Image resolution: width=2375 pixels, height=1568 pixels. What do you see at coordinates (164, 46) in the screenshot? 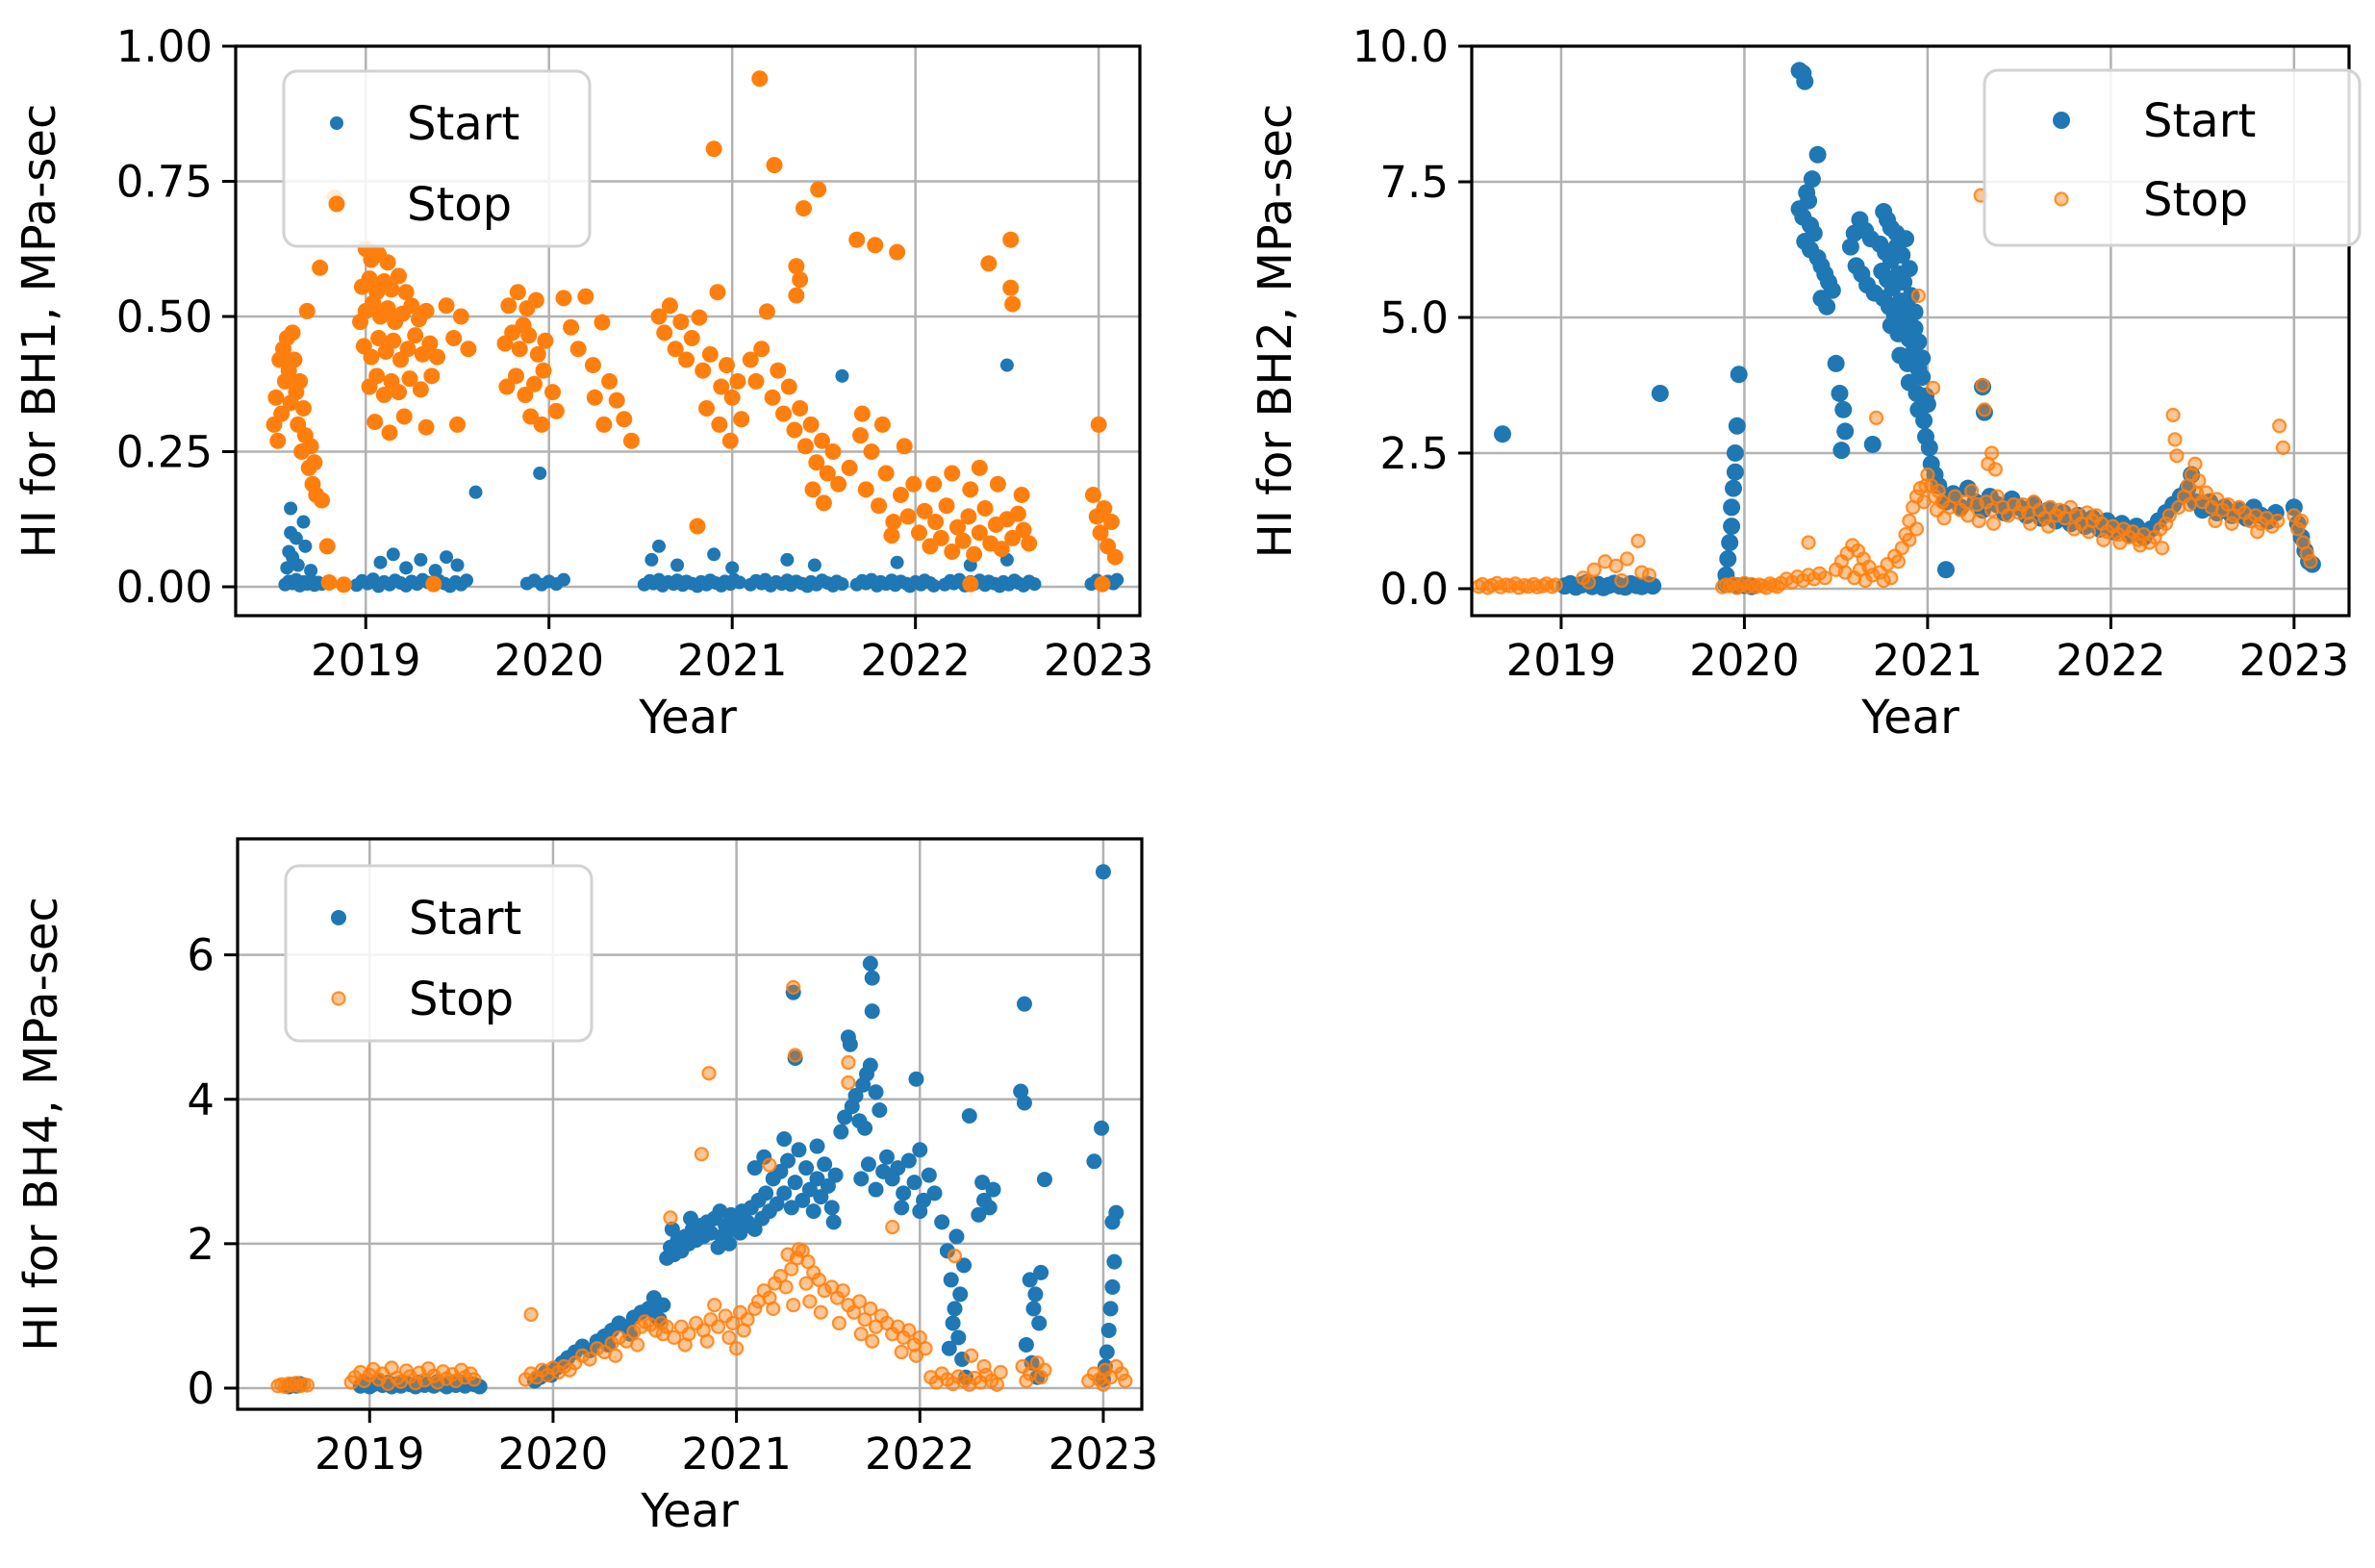
I see `y-tick-label: 1.00` at bounding box center [164, 46].